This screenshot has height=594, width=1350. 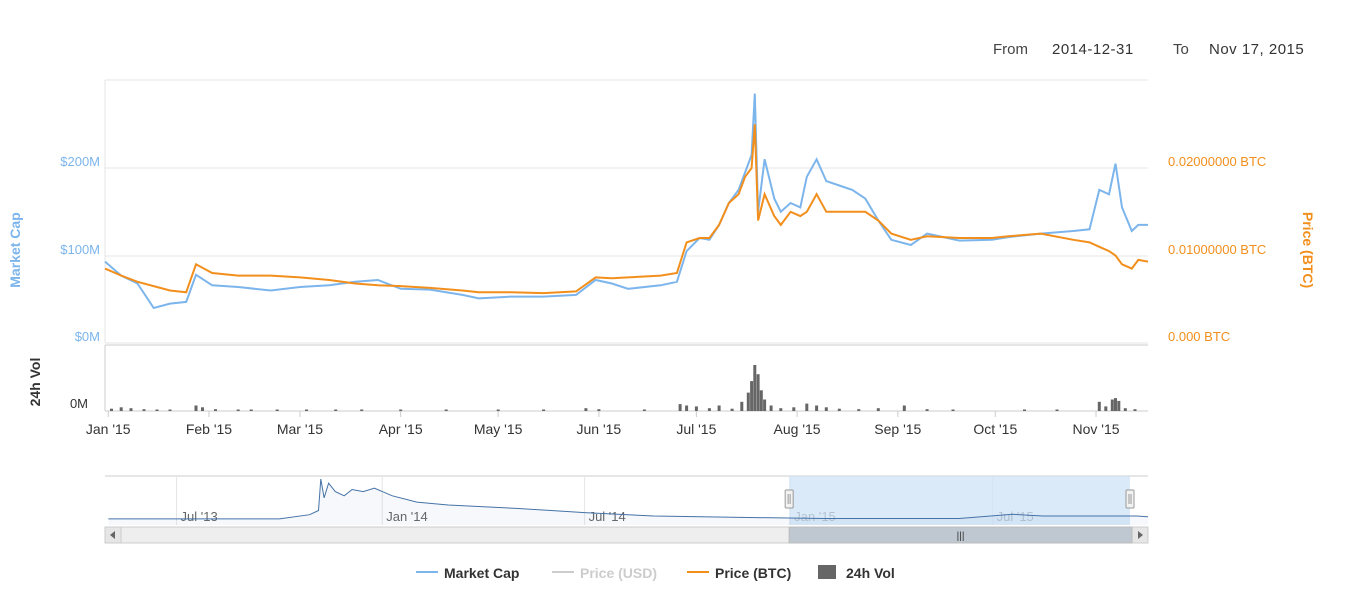 What do you see at coordinates (1093, 49) in the screenshot?
I see `range-from-input: 2014-12-31` at bounding box center [1093, 49].